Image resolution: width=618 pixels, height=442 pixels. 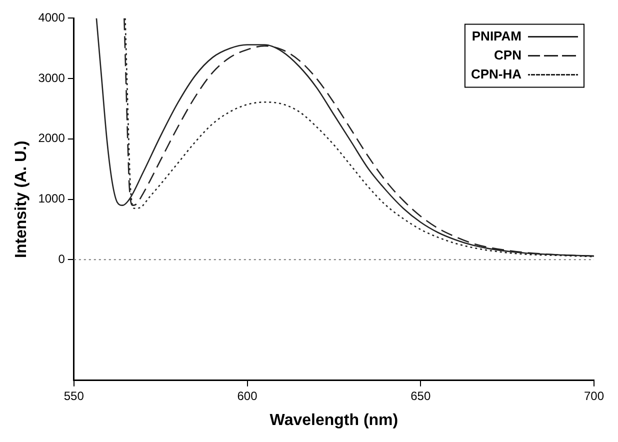 I want to click on x-tick-label: 550, so click(x=74, y=395).